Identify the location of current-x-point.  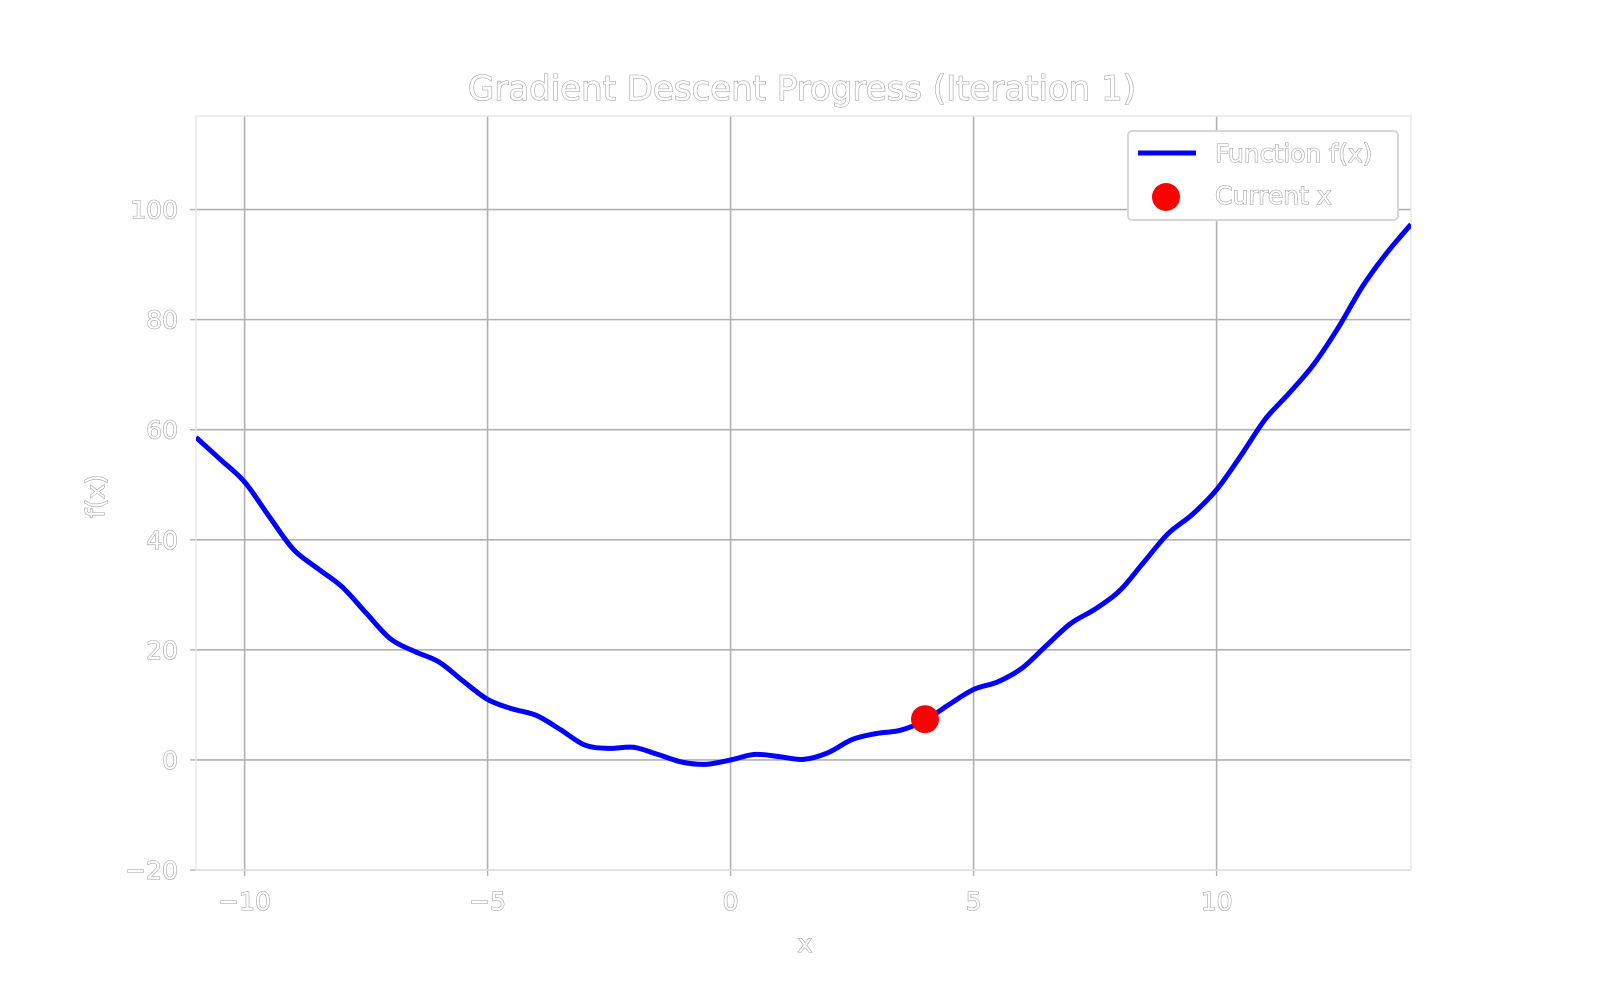
(925, 719).